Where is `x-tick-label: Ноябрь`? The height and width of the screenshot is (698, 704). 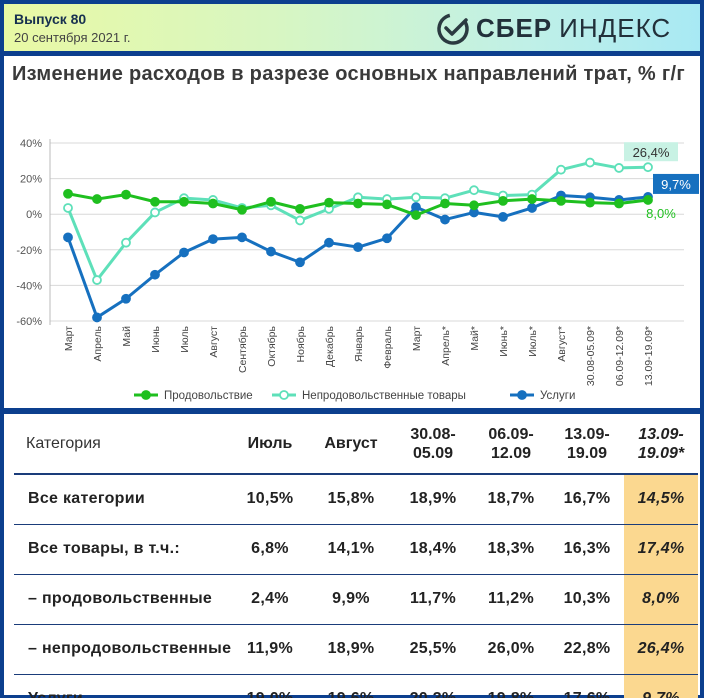 x-tick-label: Ноябрь is located at coordinates (301, 343).